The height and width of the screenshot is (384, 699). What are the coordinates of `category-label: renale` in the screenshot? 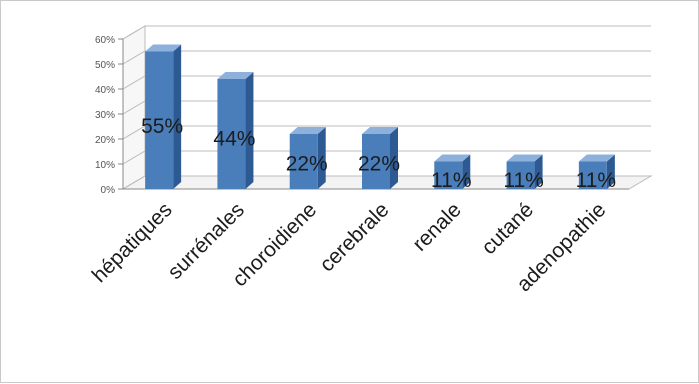 It's located at (437, 227).